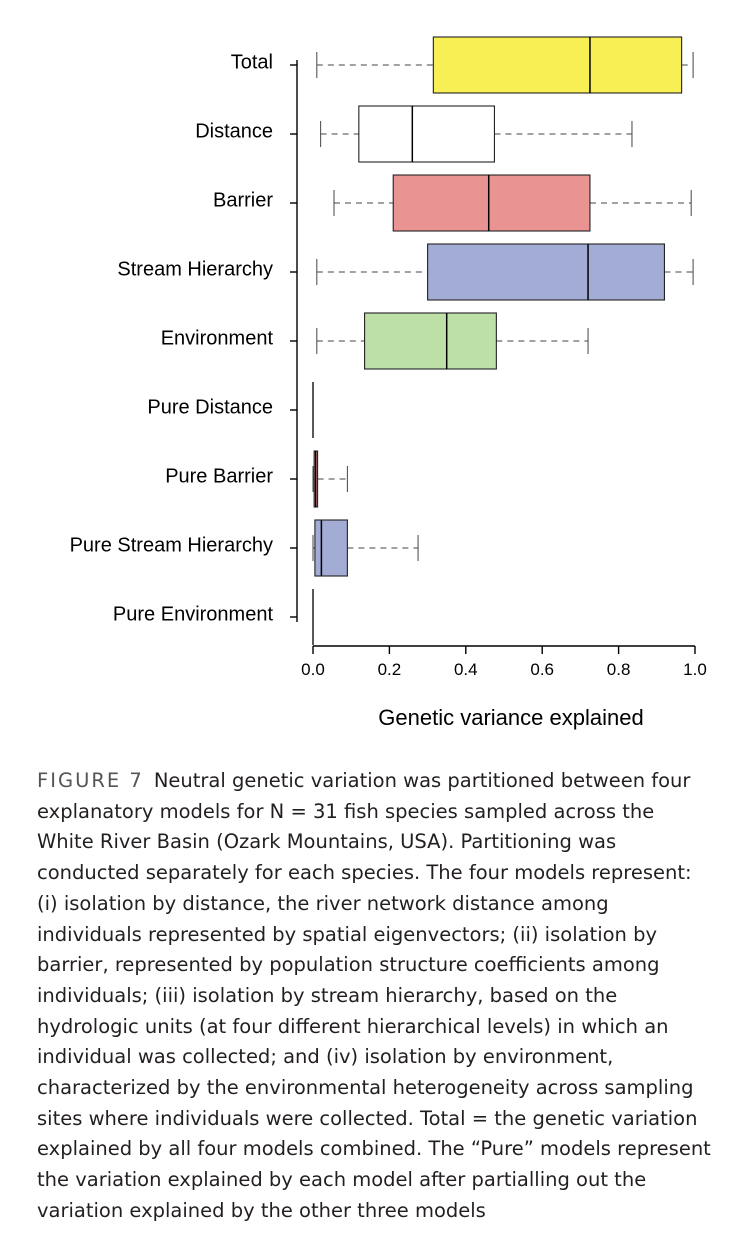 The height and width of the screenshot is (1254, 734). What do you see at coordinates (171, 545) in the screenshot?
I see `category-label: Pure Stream Hierarchy` at bounding box center [171, 545].